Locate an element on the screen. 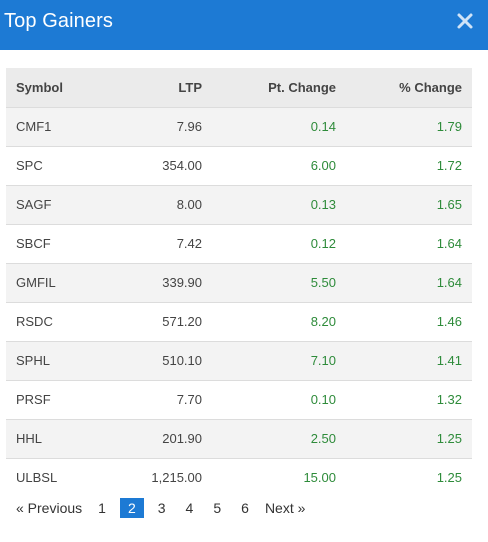  cell-pct-change: 1.79 is located at coordinates (449, 126).